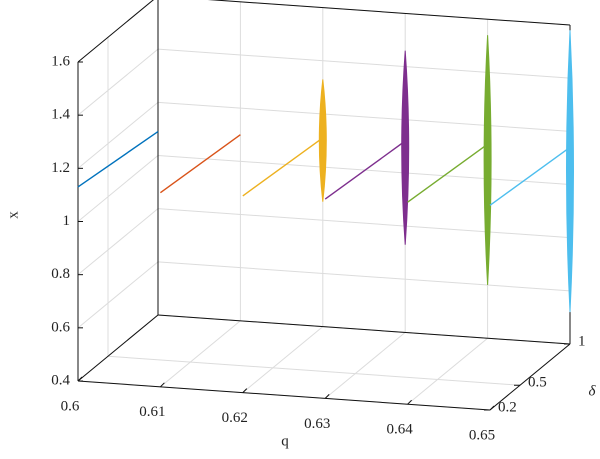  I want to click on z-tick-label: 1.6, so click(60, 61).